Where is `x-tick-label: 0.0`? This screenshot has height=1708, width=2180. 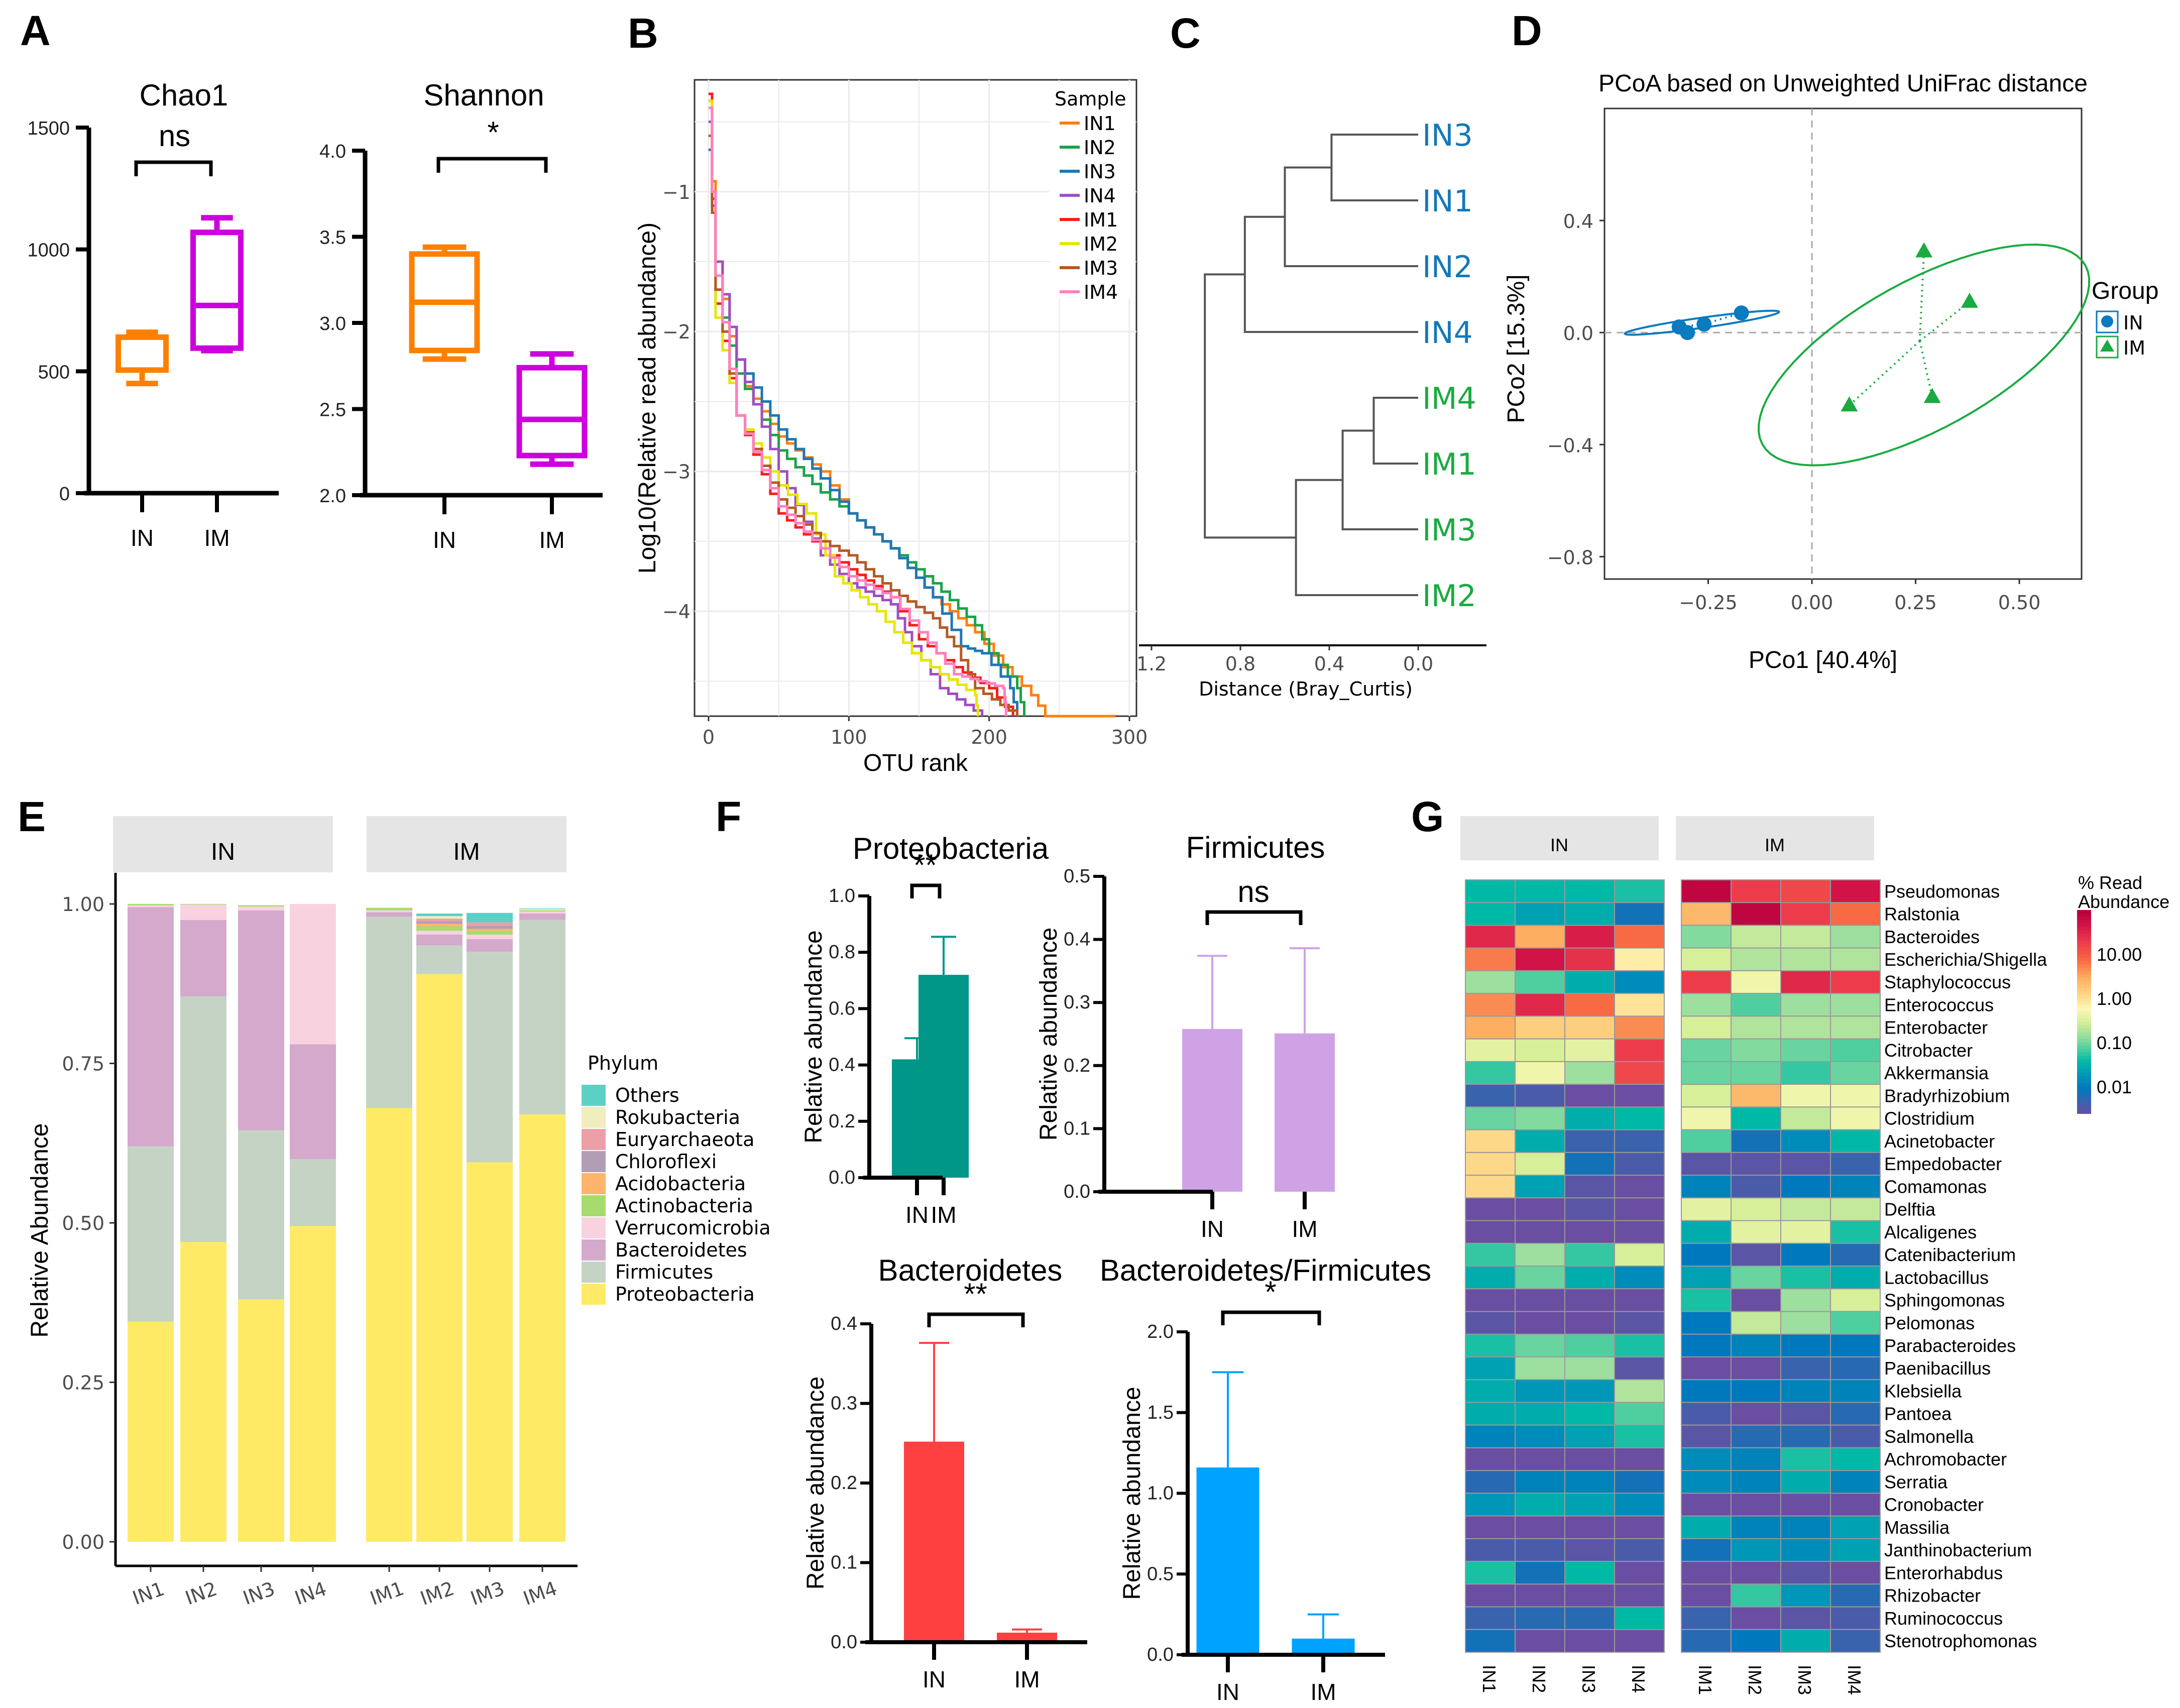 x-tick-label: 0.0 is located at coordinates (1418, 664).